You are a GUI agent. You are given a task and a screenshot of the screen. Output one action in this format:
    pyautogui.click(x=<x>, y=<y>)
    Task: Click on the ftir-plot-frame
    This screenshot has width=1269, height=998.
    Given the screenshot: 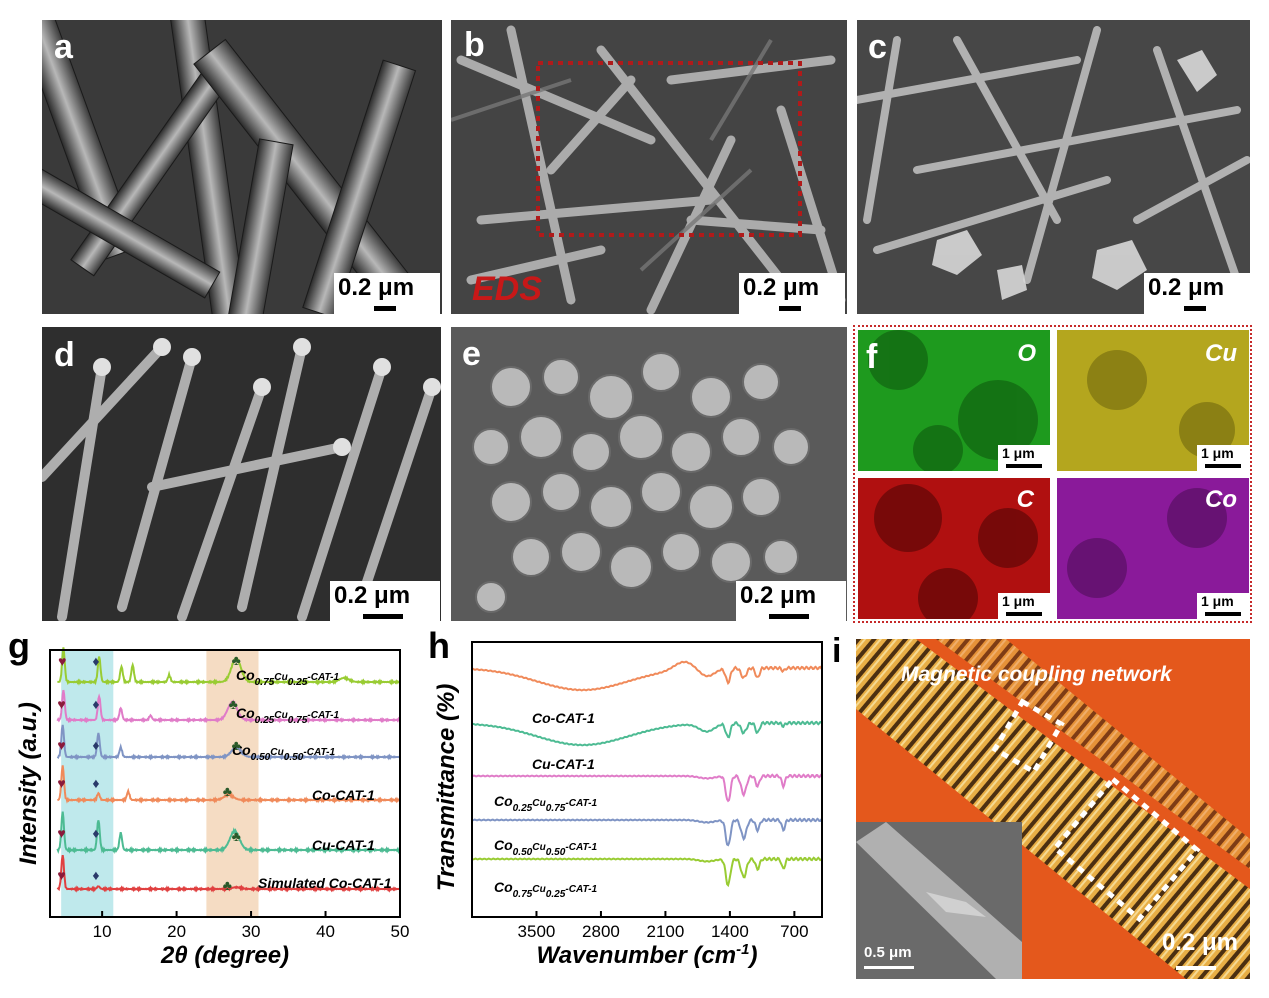 What is the action you would take?
    pyautogui.click(x=647, y=779)
    